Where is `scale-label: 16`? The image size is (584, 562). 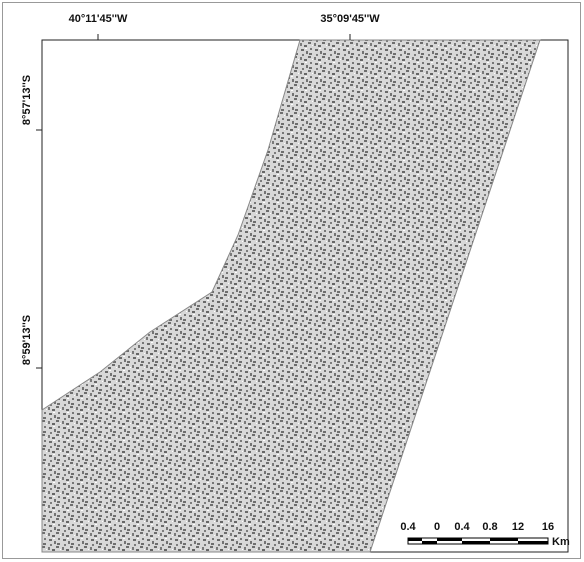
scale-label: 16 is located at coordinates (548, 527).